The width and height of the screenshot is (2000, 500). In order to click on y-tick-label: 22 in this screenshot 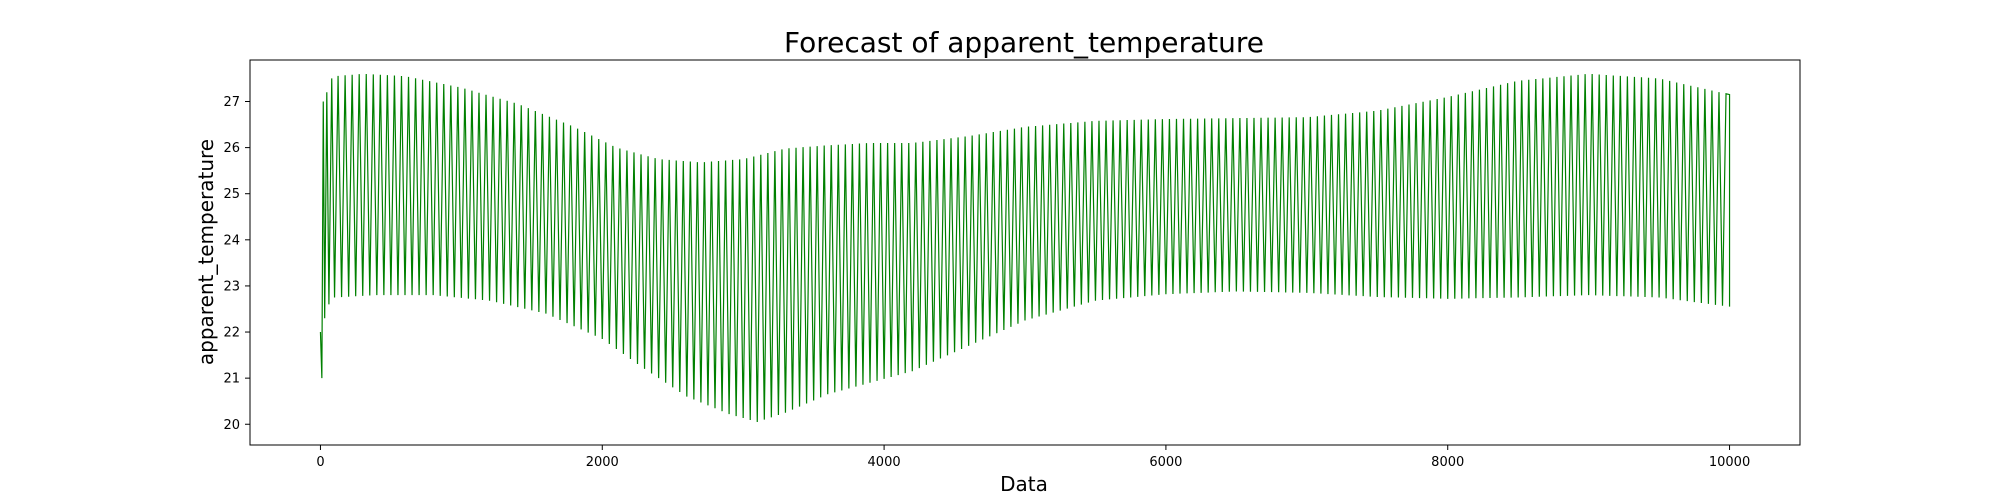, I will do `click(231, 333)`.